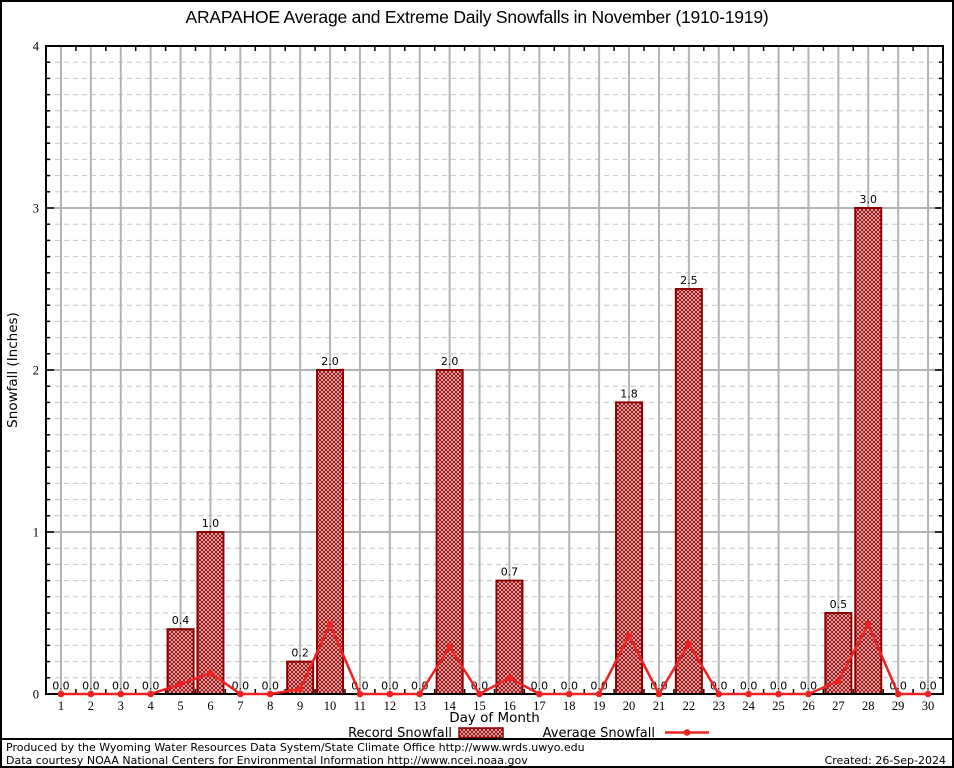 The width and height of the screenshot is (954, 768). I want to click on y-axis-title: Snowfall (Inches), so click(13, 370).